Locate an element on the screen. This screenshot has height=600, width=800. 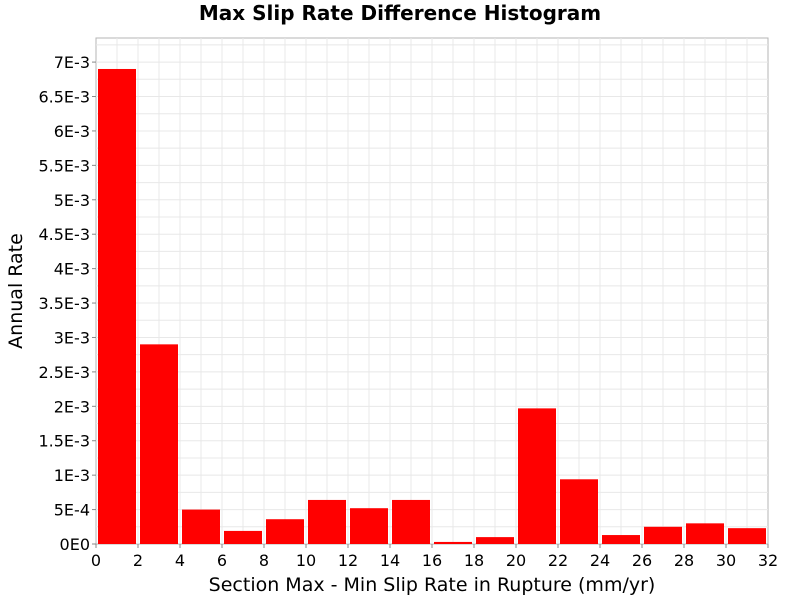
x-tick-label: 8 is located at coordinates (264, 560).